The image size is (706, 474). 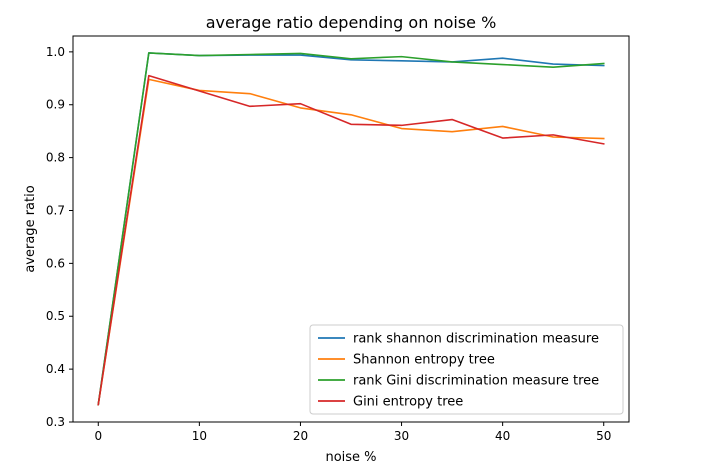 I want to click on x-tick-label: 50, so click(x=603, y=436).